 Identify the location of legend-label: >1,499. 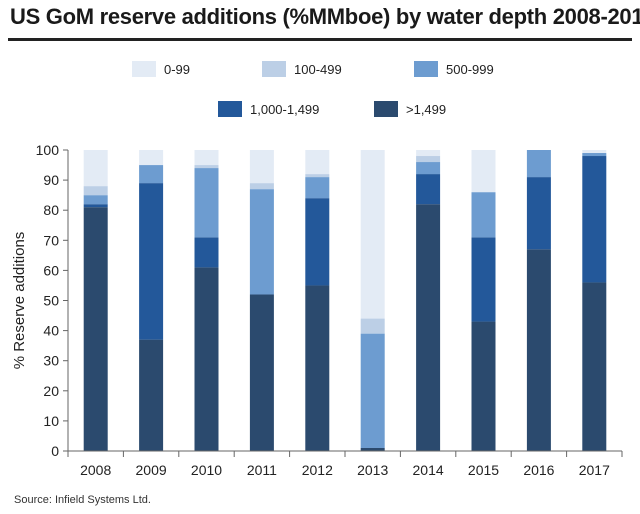
(426, 109).